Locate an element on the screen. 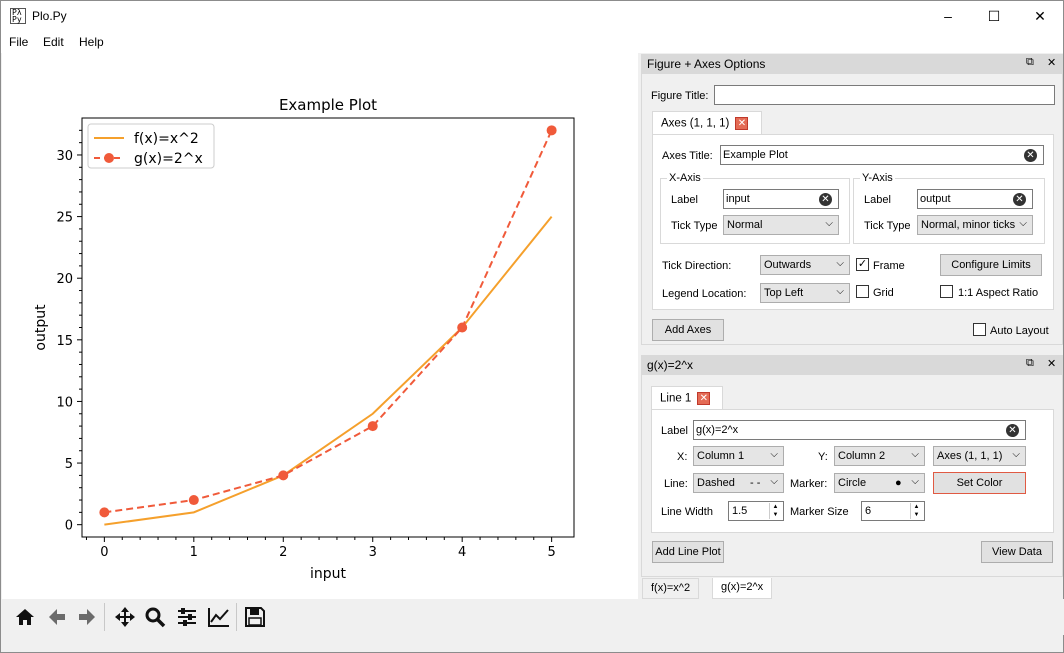 The height and width of the screenshot is (653, 1064). navigation-toolbar is located at coordinates (533, 617).